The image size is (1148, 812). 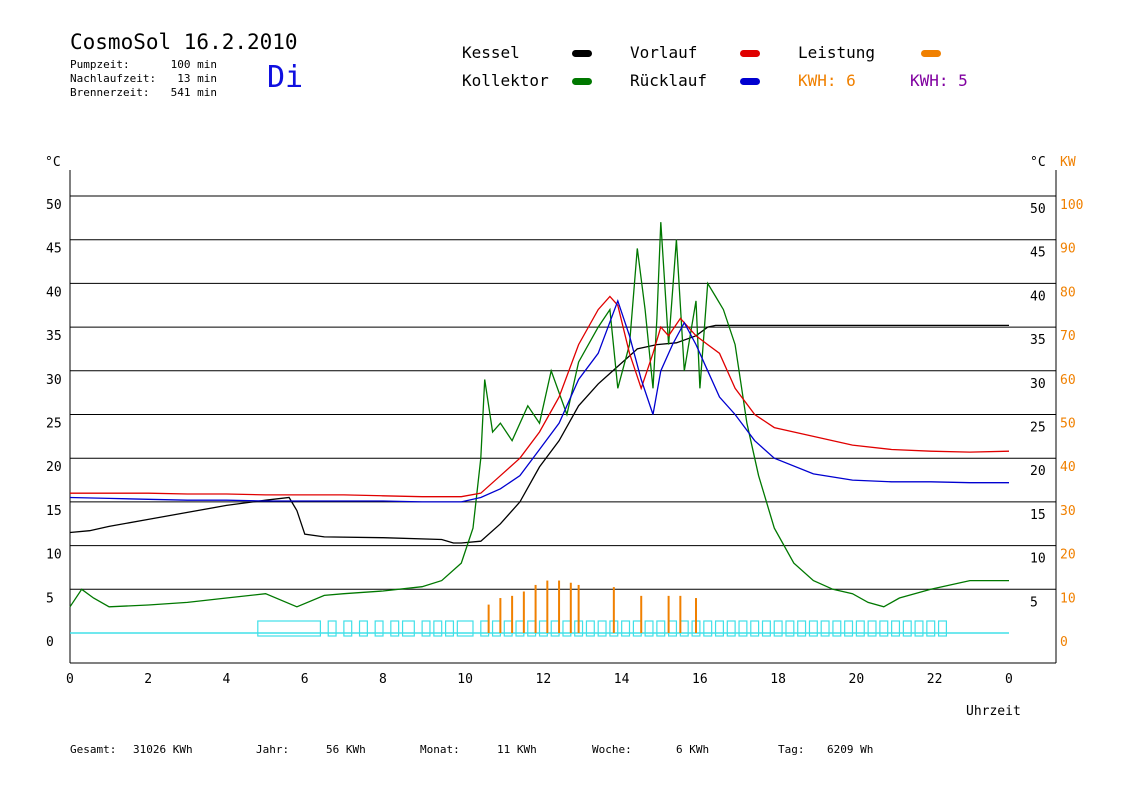 What do you see at coordinates (857, 679) in the screenshot?
I see `x-tick-label: 20` at bounding box center [857, 679].